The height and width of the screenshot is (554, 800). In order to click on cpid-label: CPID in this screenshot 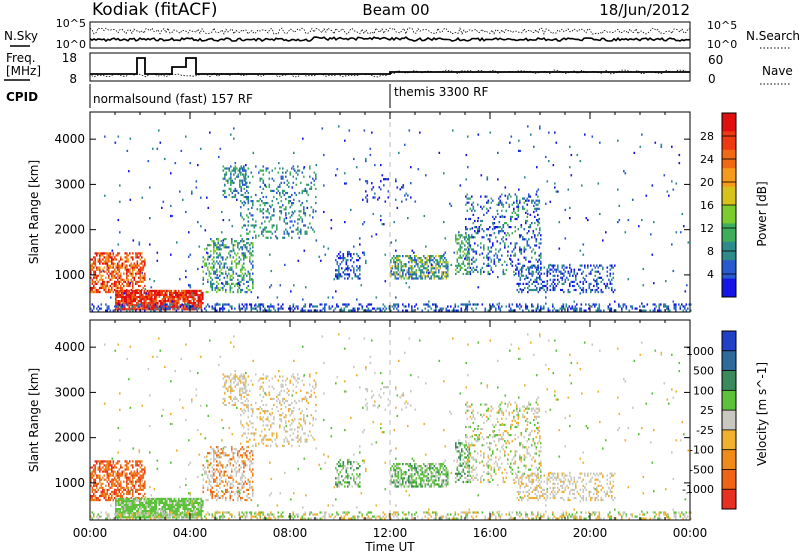, I will do `click(22, 97)`.